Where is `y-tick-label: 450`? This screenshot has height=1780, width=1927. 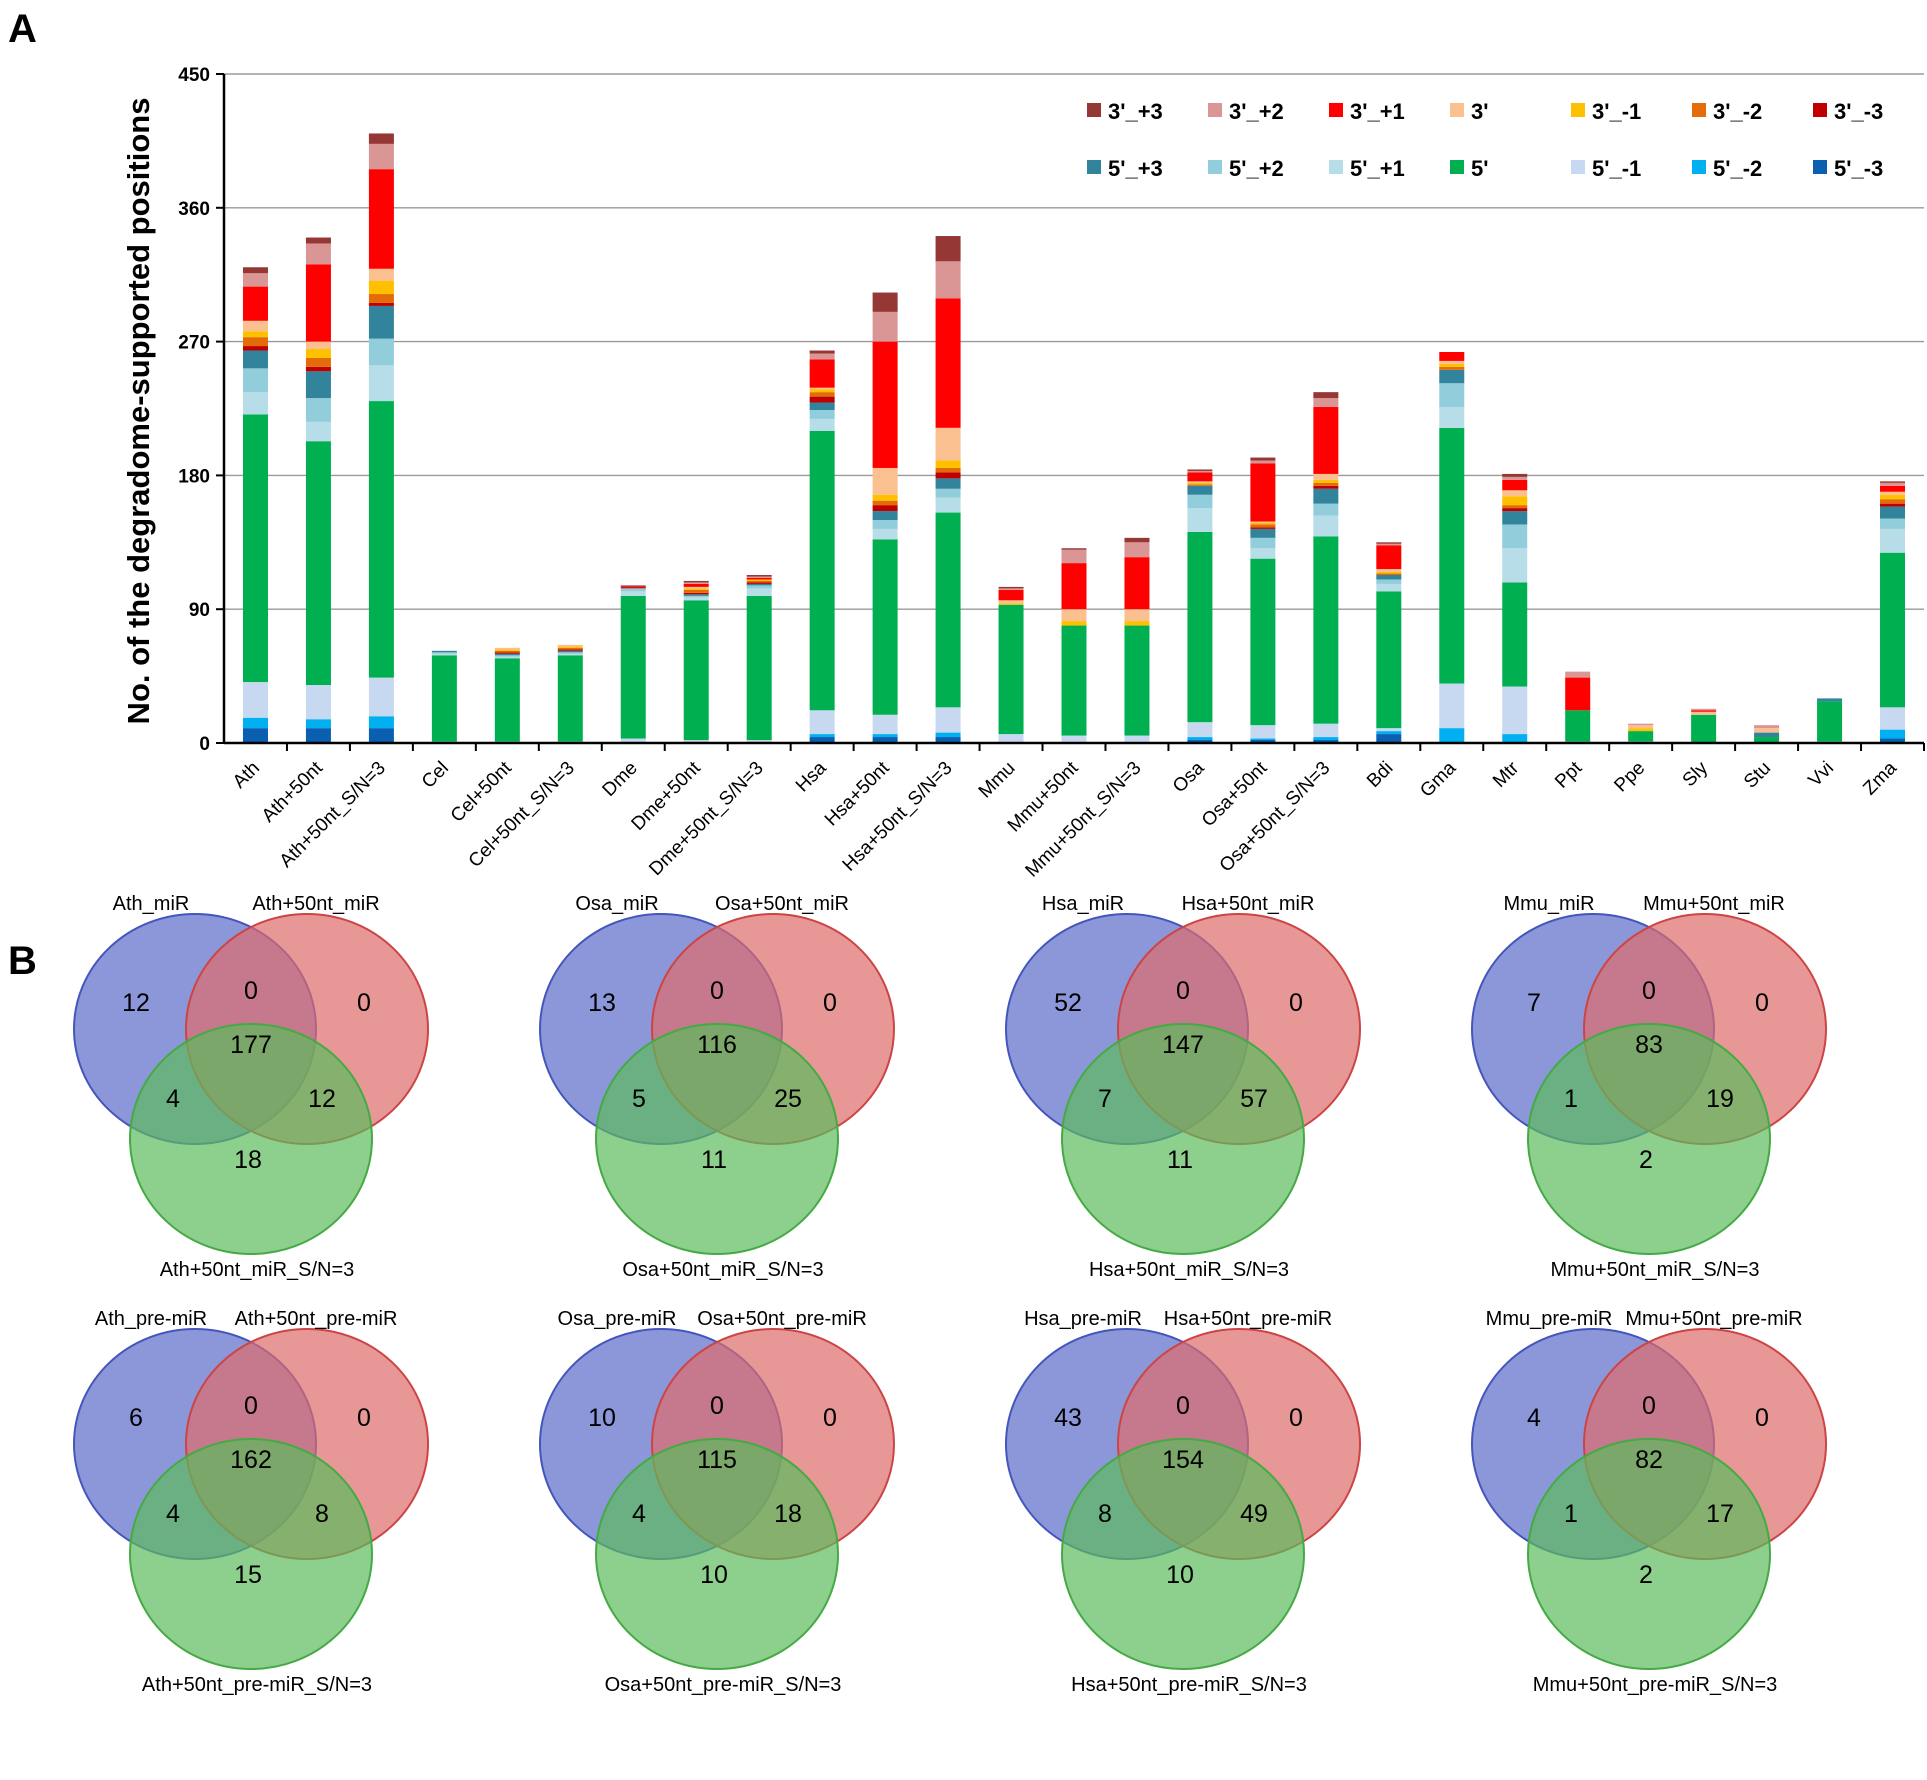
y-tick-label: 450 is located at coordinates (194, 75).